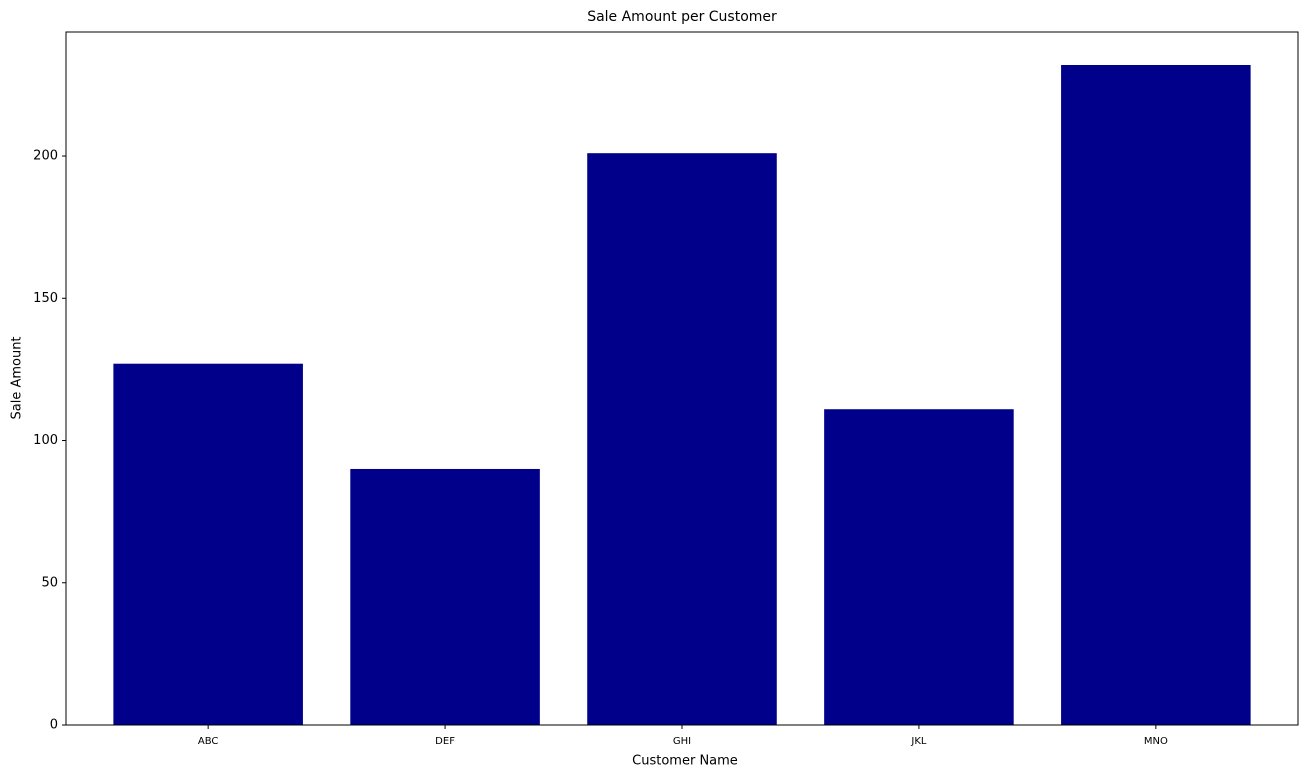 This screenshot has height=777, width=1315. Describe the element at coordinates (1156, 741) in the screenshot. I see `x-tick-label: MNO` at that location.